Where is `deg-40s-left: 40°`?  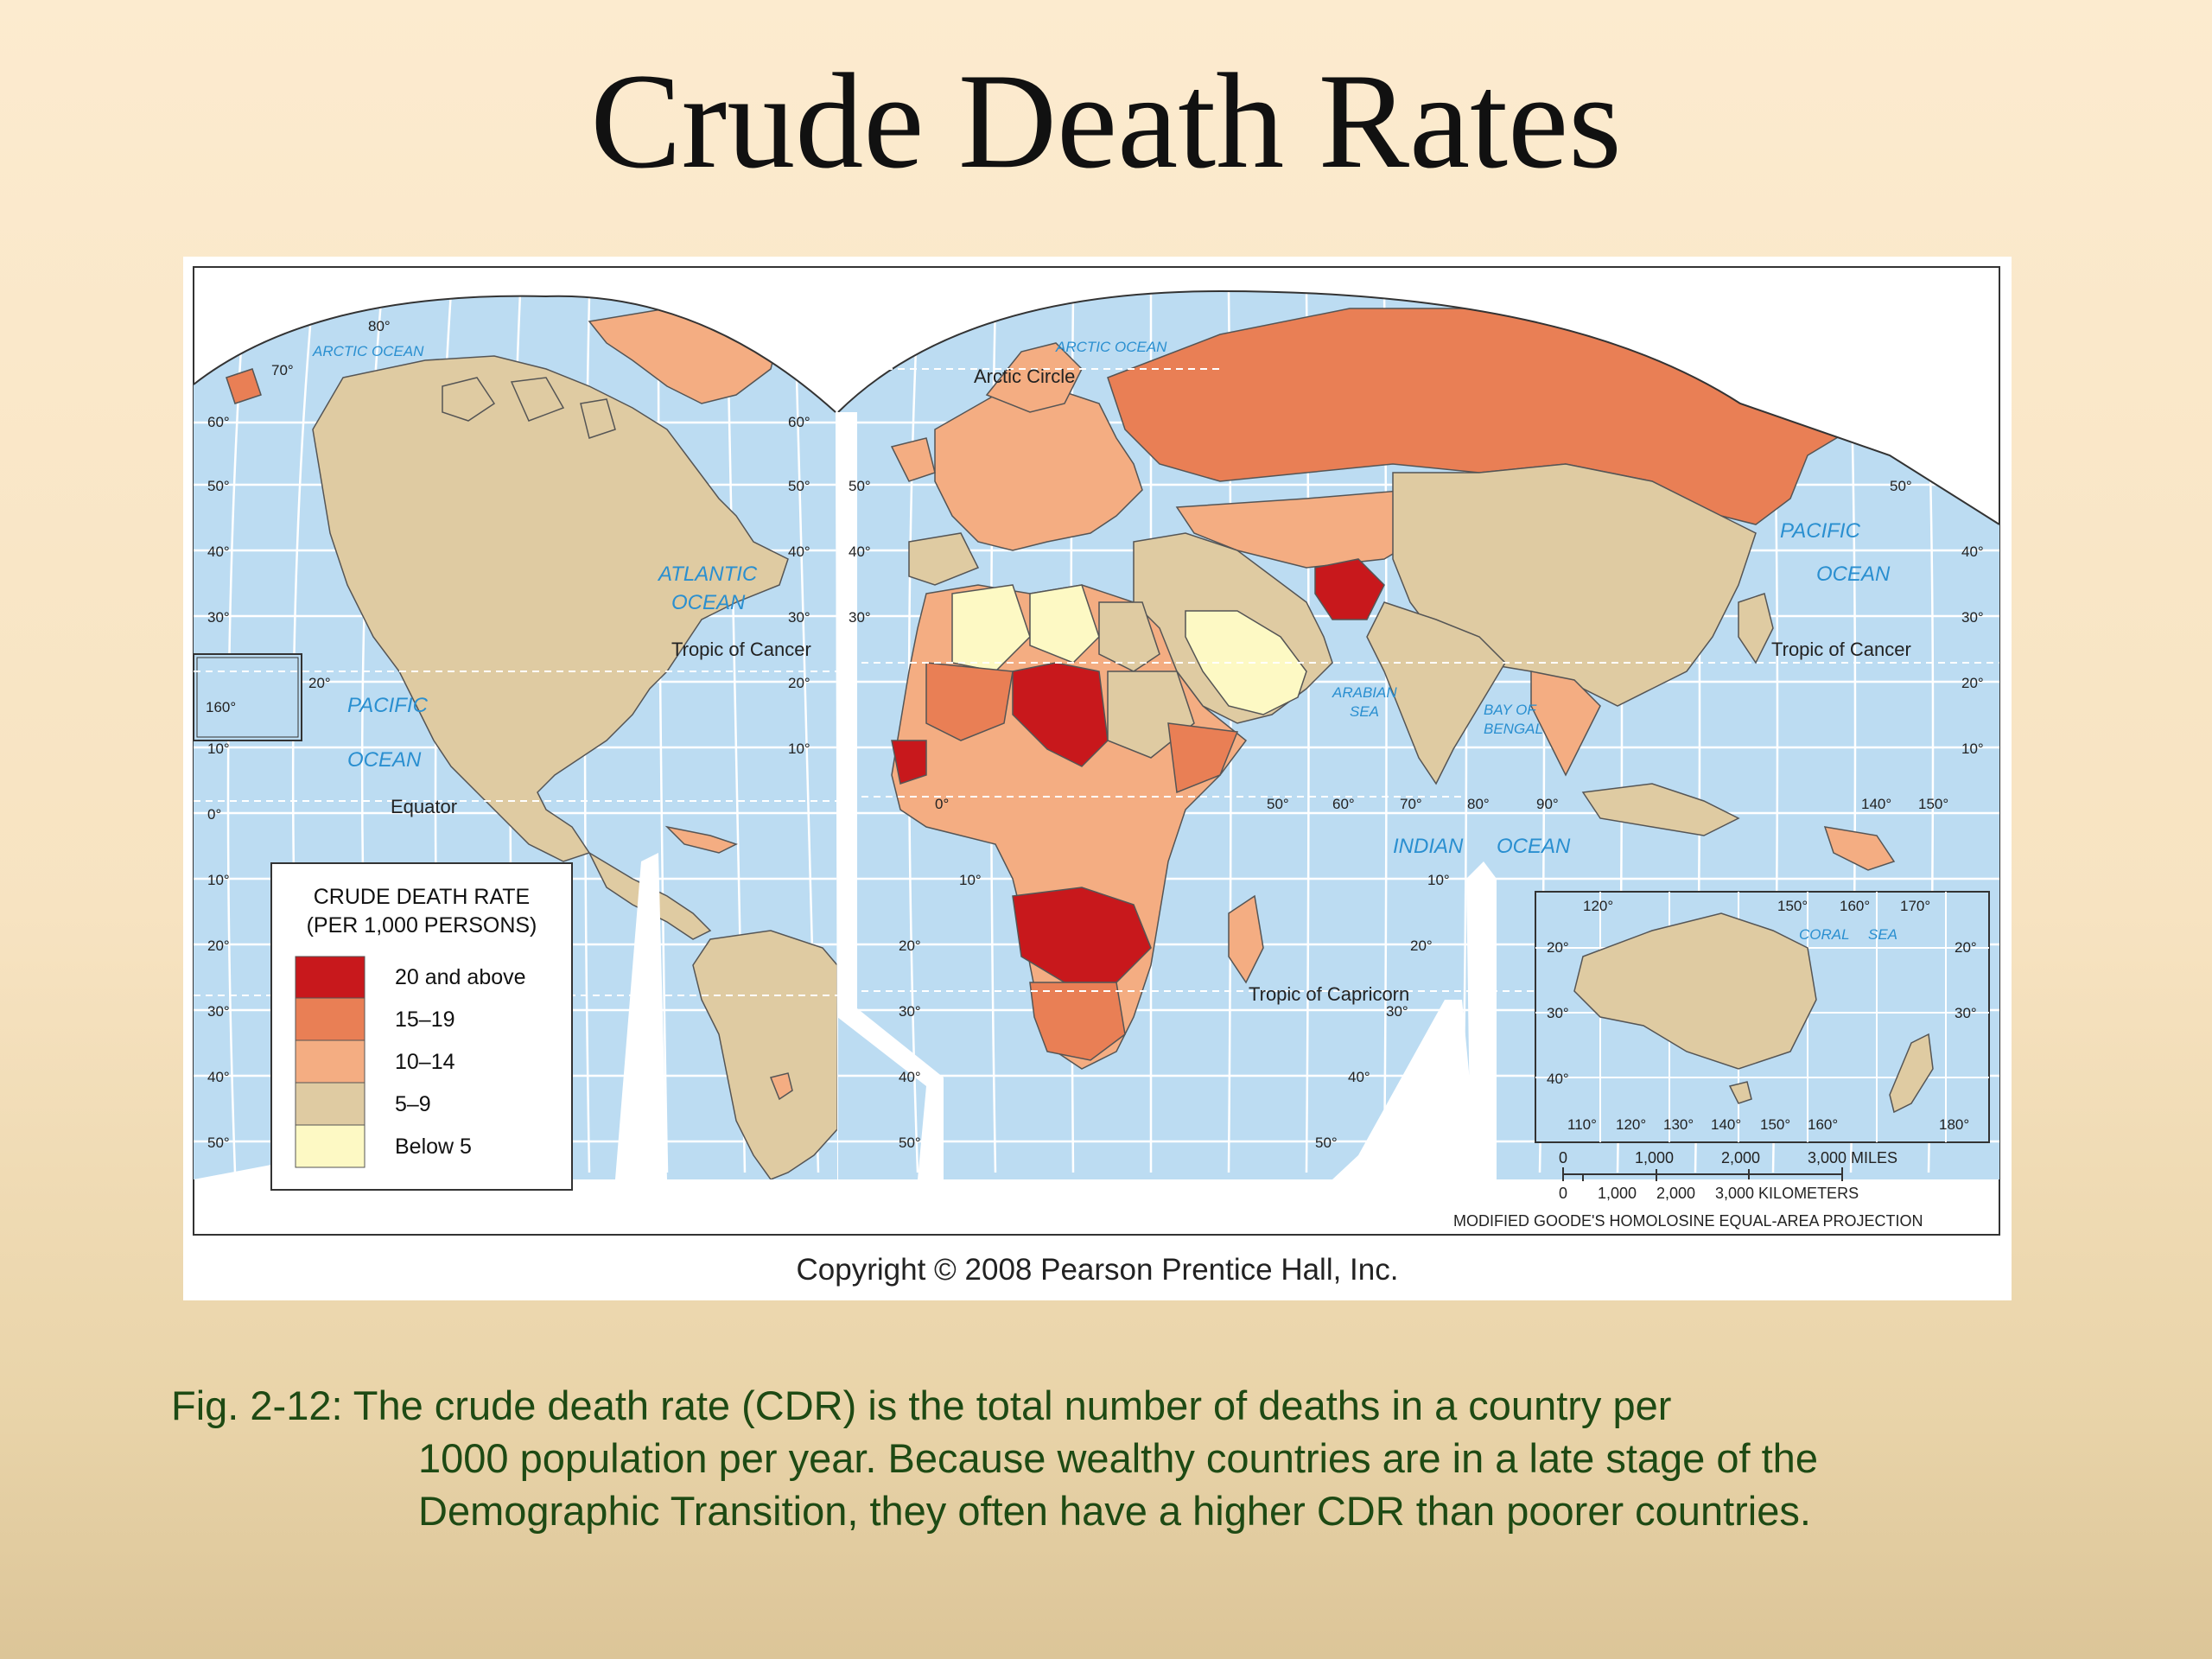
deg-40s-left: 40° is located at coordinates (218, 1077).